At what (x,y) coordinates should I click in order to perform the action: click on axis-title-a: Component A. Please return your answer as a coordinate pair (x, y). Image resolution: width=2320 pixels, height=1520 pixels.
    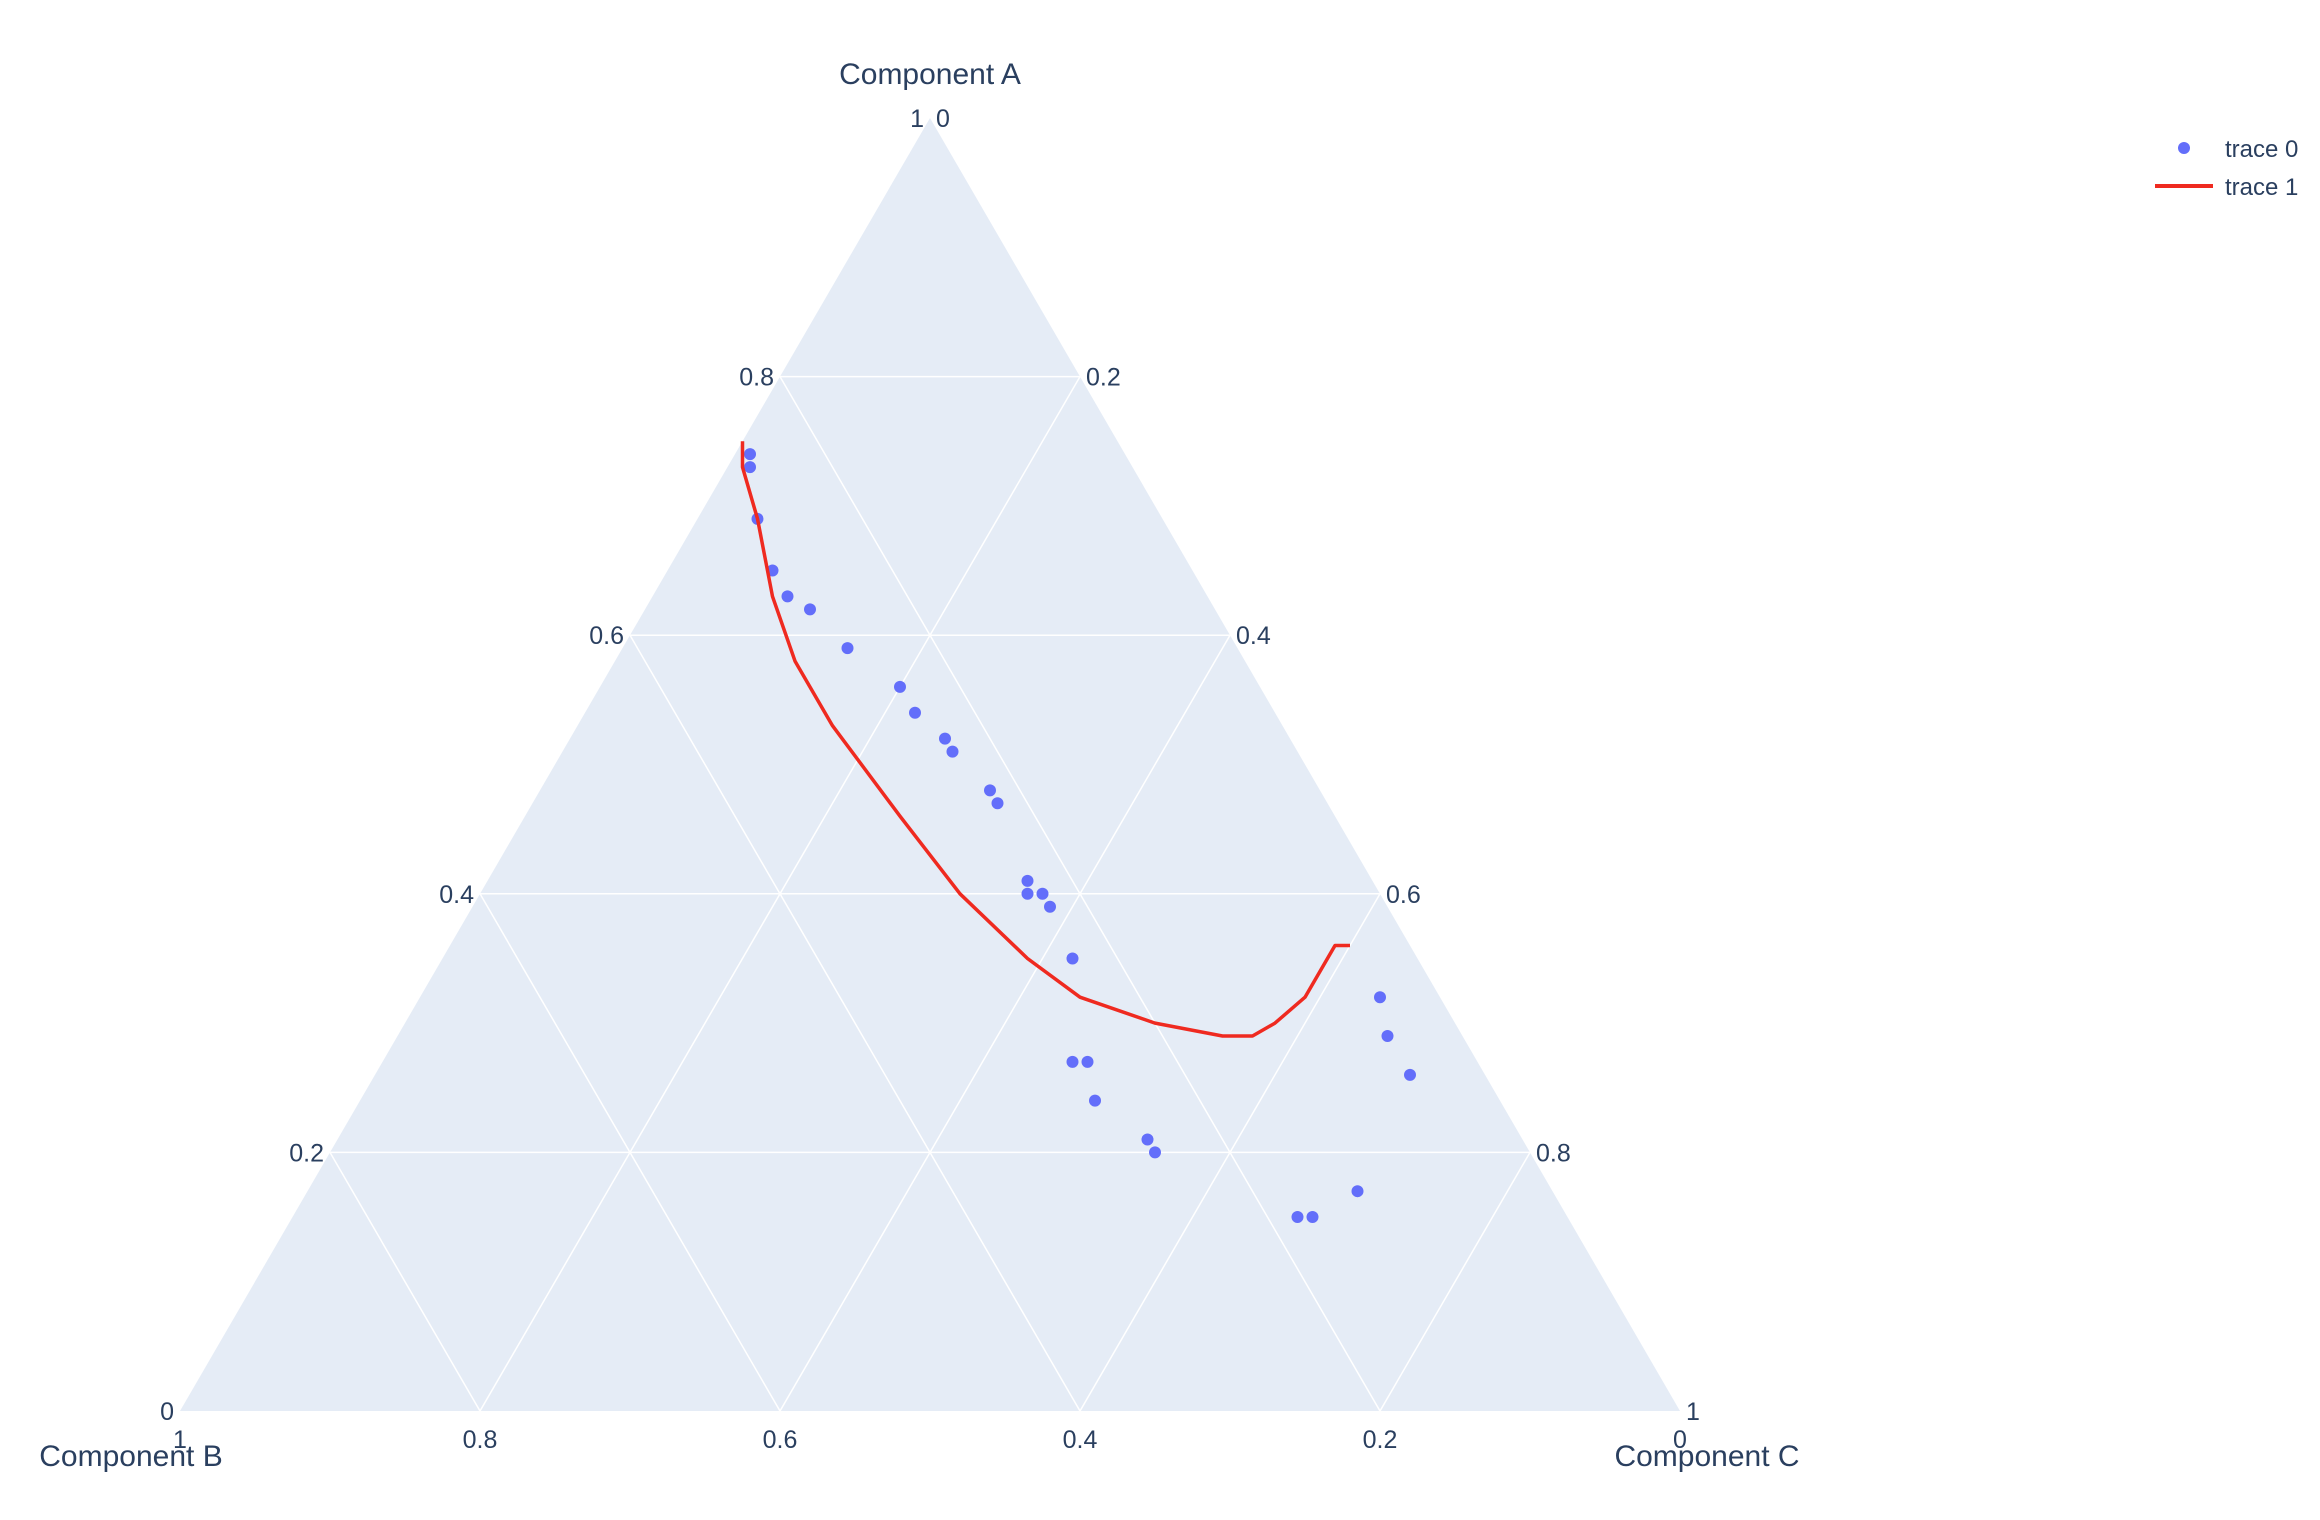
    Looking at the image, I should click on (930, 74).